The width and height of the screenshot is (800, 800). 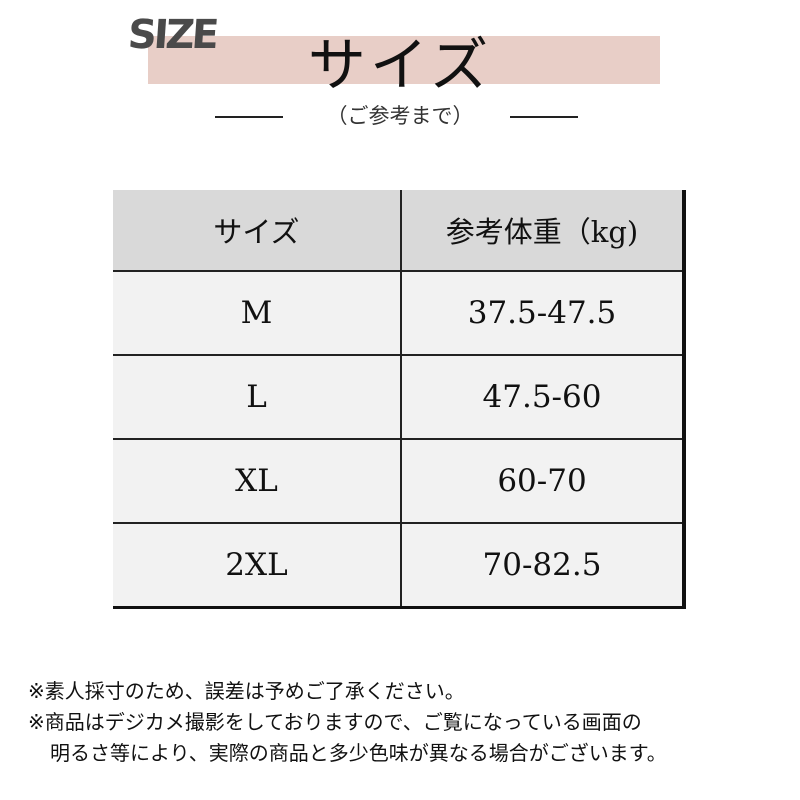 What do you see at coordinates (249, 117) in the screenshot?
I see `divider-left` at bounding box center [249, 117].